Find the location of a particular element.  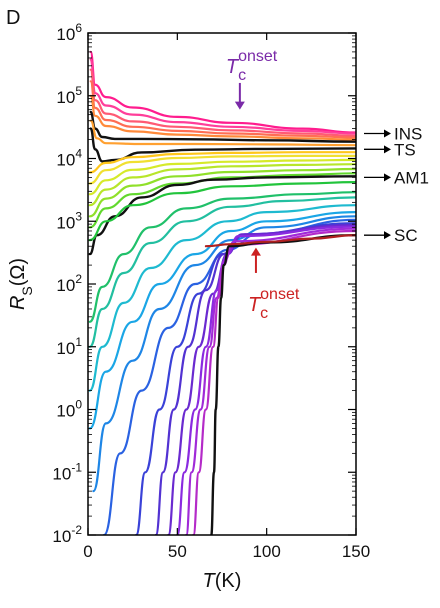

y-tick-label-3: 10³ is located at coordinates (69, 220).